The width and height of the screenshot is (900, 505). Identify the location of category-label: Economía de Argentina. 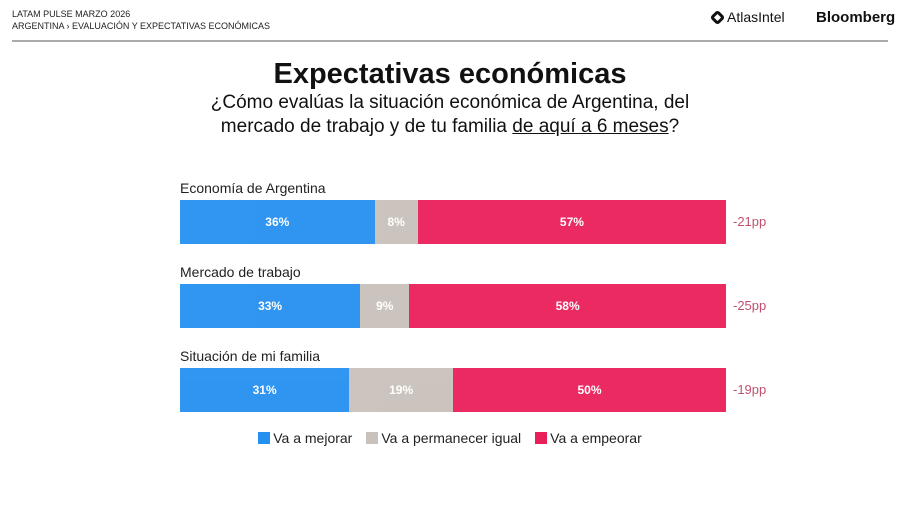
(253, 188).